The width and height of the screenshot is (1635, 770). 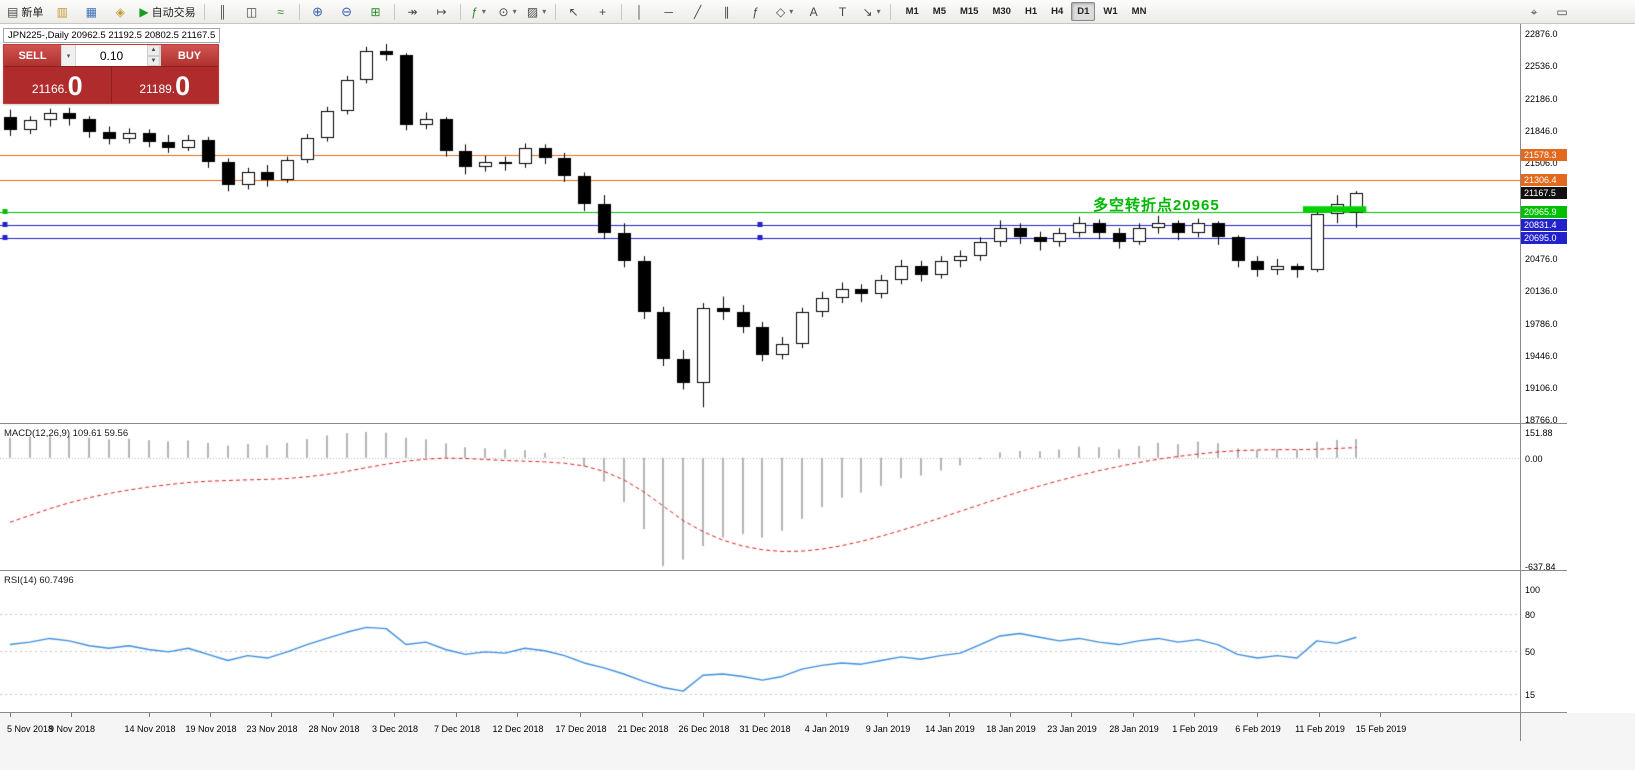 What do you see at coordinates (252, 12) in the screenshot?
I see `chart-candles-button: ◫` at bounding box center [252, 12].